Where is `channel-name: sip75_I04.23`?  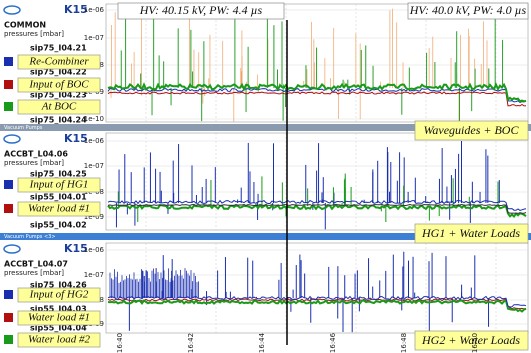
channel-name: sip75_I04.23 is located at coordinates (58, 95).